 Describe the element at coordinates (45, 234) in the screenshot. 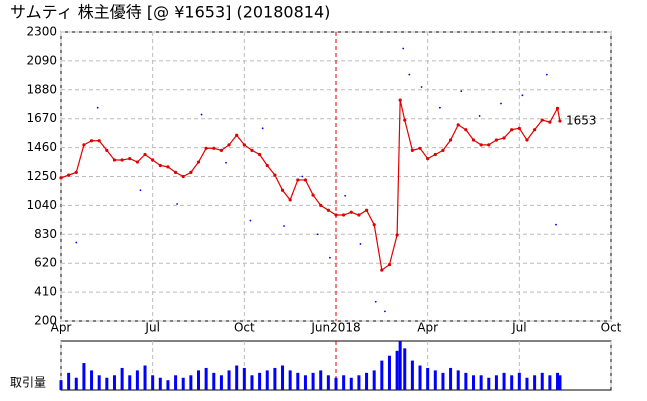

I see `y-tick-label: 830` at that location.